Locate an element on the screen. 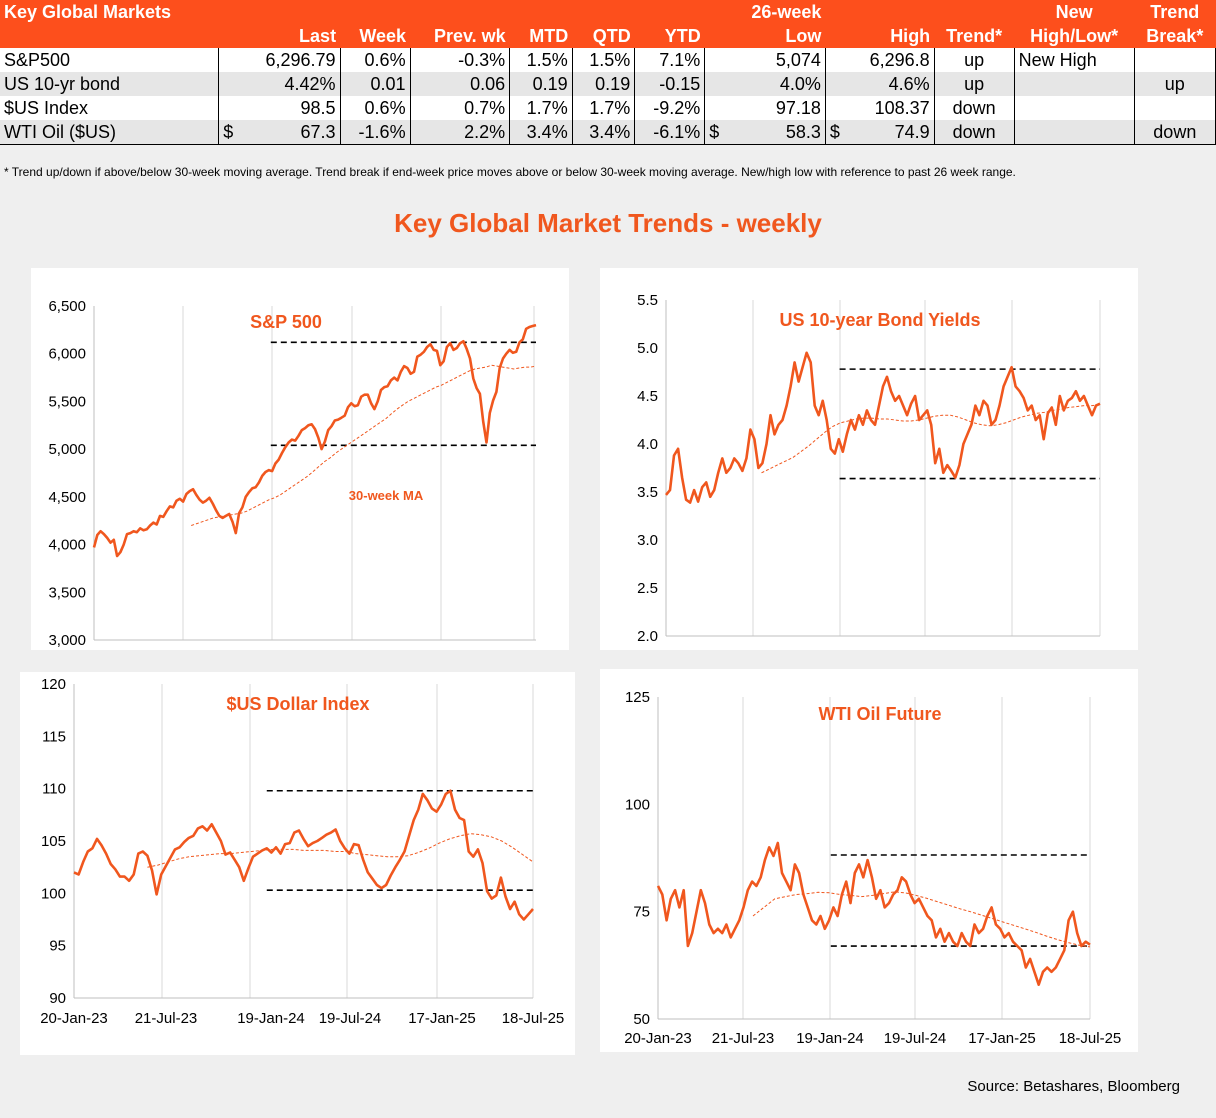 This screenshot has height=1118, width=1216. cell-break: down is located at coordinates (1175, 132).